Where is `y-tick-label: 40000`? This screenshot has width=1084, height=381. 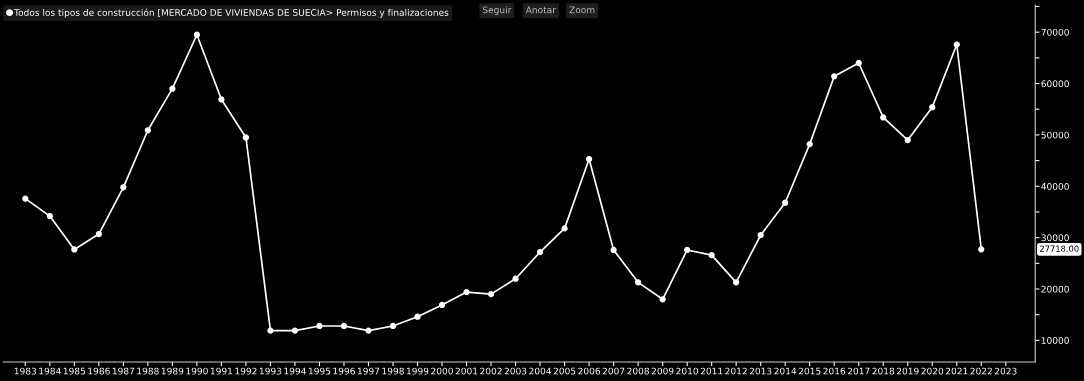
y-tick-label: 40000 is located at coordinates (1055, 186).